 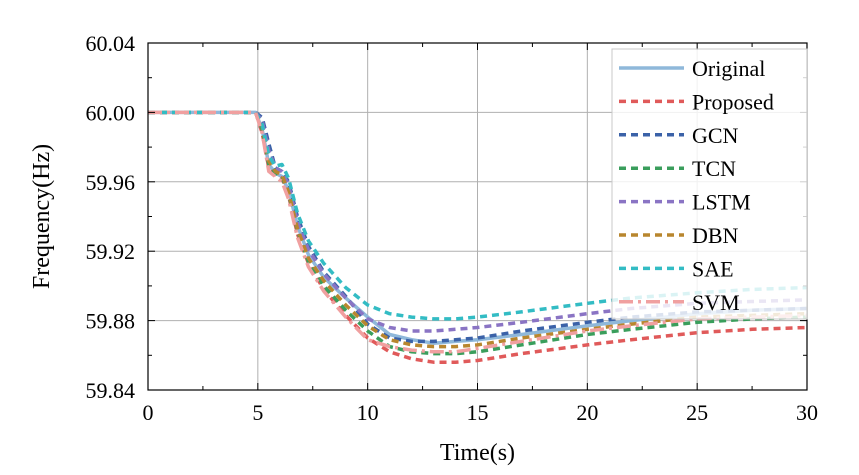 What do you see at coordinates (716, 302) in the screenshot?
I see `legend-label-svm: SVM` at bounding box center [716, 302].